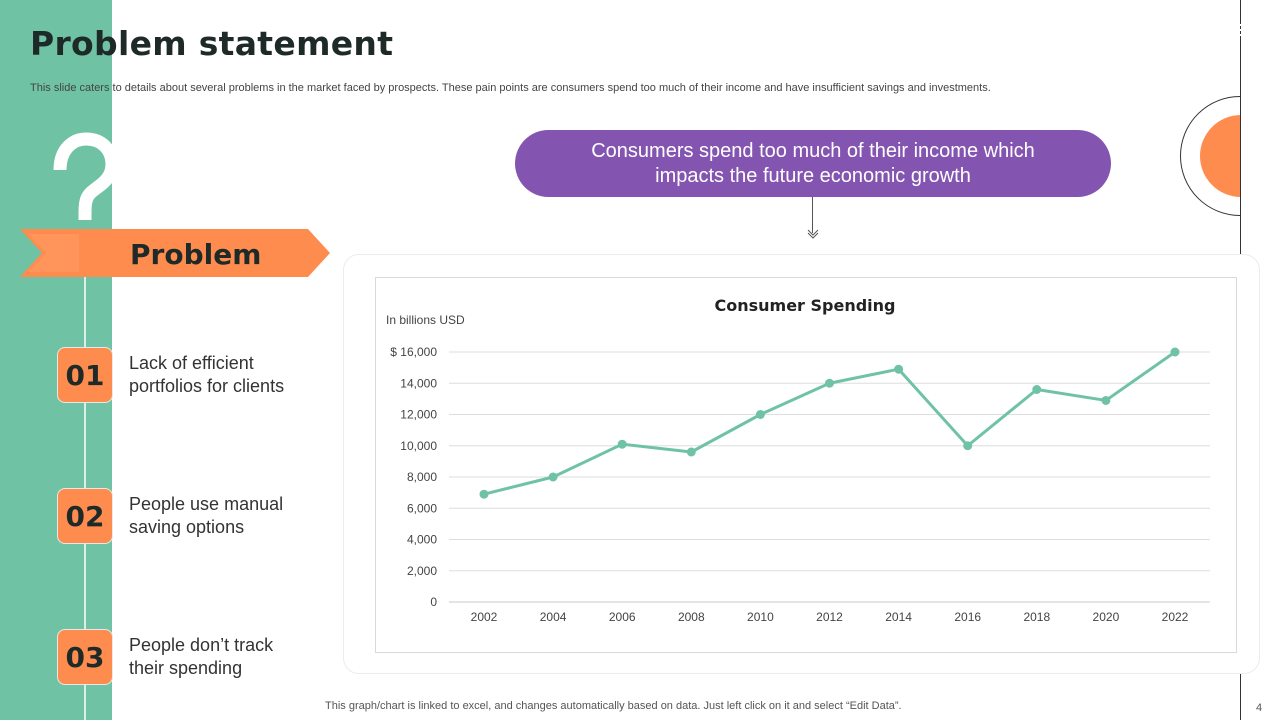 This screenshot has height=720, width=1280. I want to click on item-03-line-2: their spending, so click(186, 668).